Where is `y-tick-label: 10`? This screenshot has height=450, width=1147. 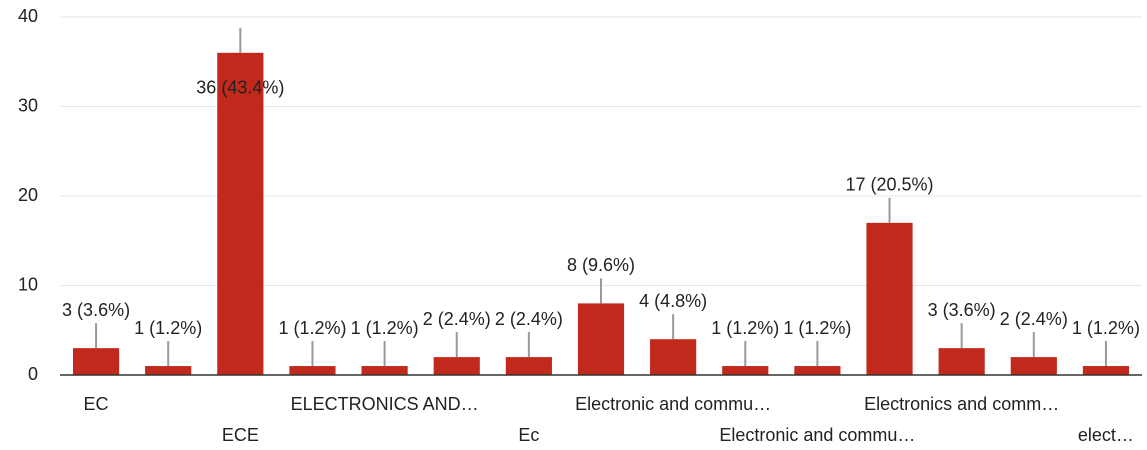
y-tick-label: 10 is located at coordinates (28, 284).